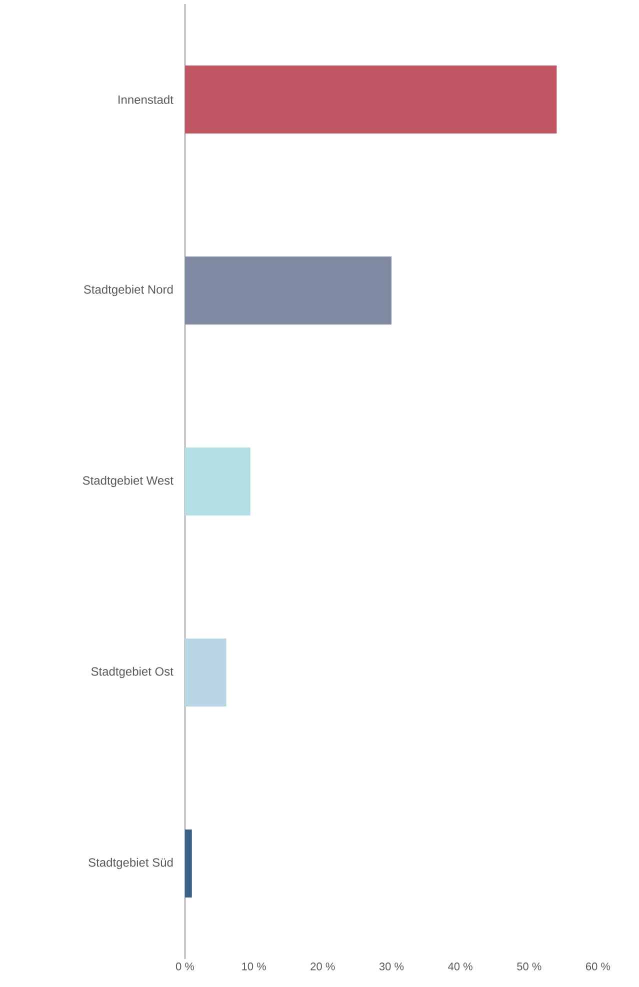 This screenshot has height=987, width=639. What do you see at coordinates (146, 99) in the screenshot?
I see `y-tick-label: Innenstadt` at bounding box center [146, 99].